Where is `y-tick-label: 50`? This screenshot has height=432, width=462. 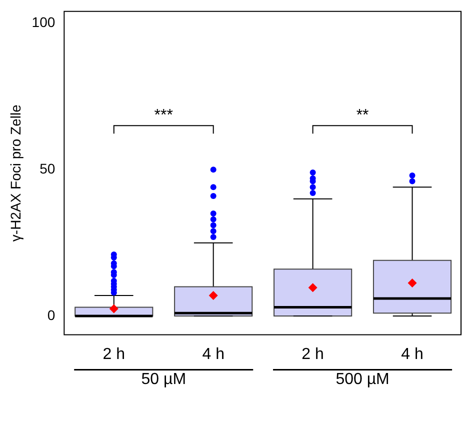 y-tick-label: 50 is located at coordinates (48, 168).